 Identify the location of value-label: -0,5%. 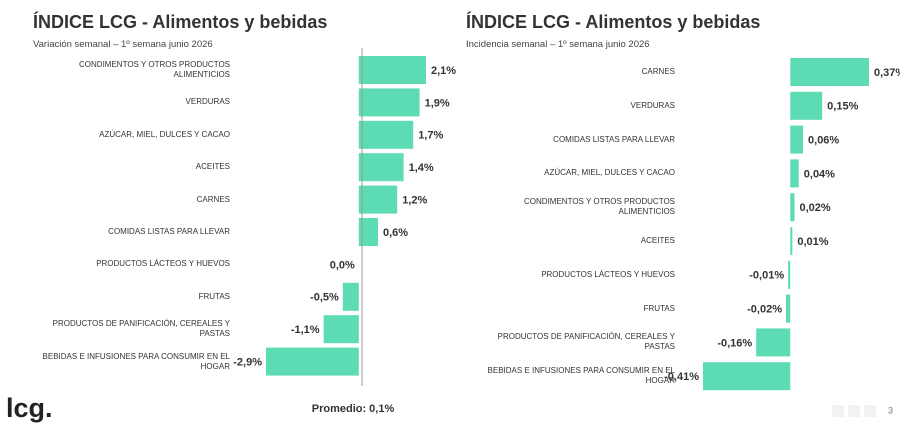
(324, 298).